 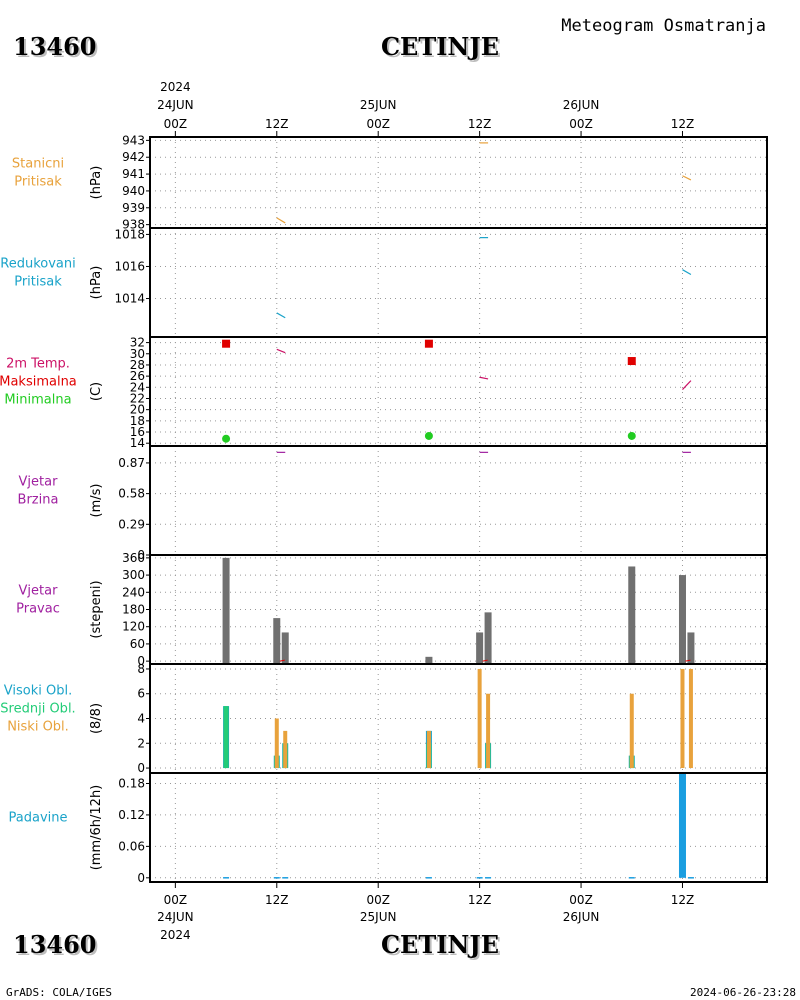 I want to click on station-name-header-shadow: CETINJE, so click(x=442, y=48).